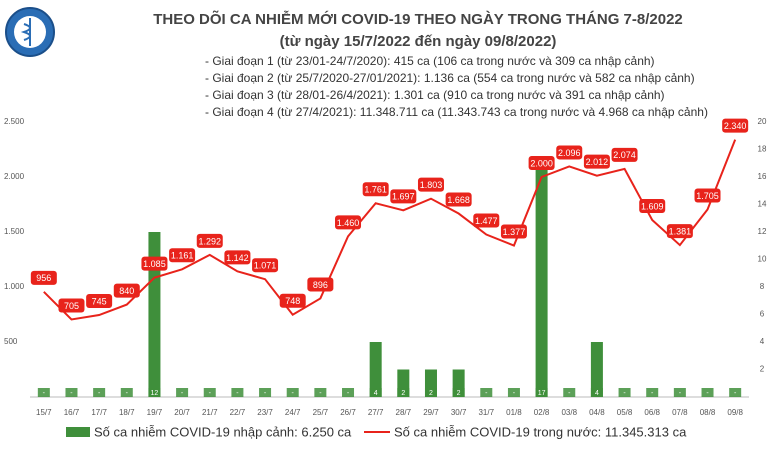 Image resolution: width=770 pixels, height=449 pixels. I want to click on x-tick-label: 05/8, so click(625, 412).